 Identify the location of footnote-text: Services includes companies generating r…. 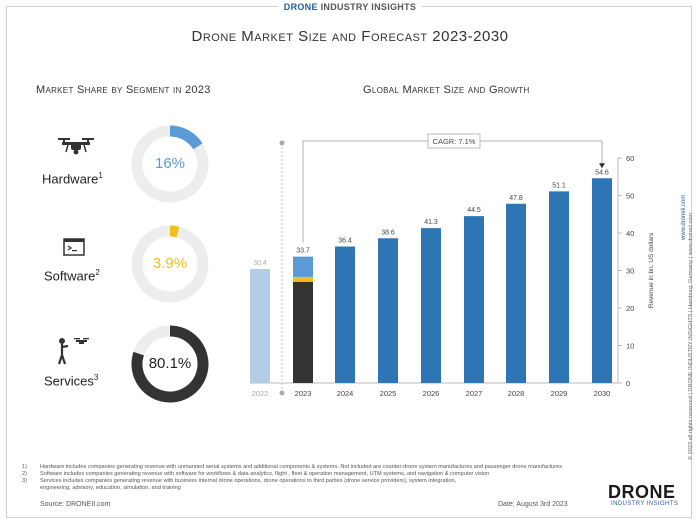
(248, 481).